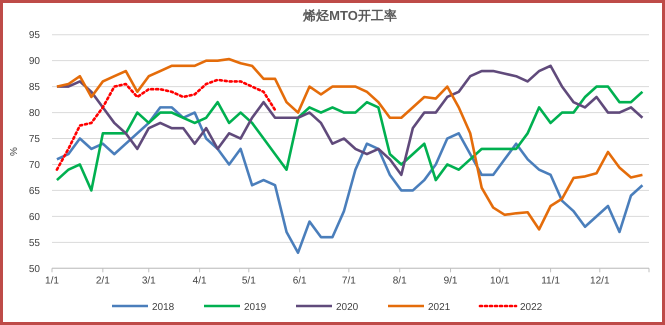 This screenshot has width=665, height=325. What do you see at coordinates (500, 280) in the screenshot?
I see `x-tick-label: 10/1` at bounding box center [500, 280].